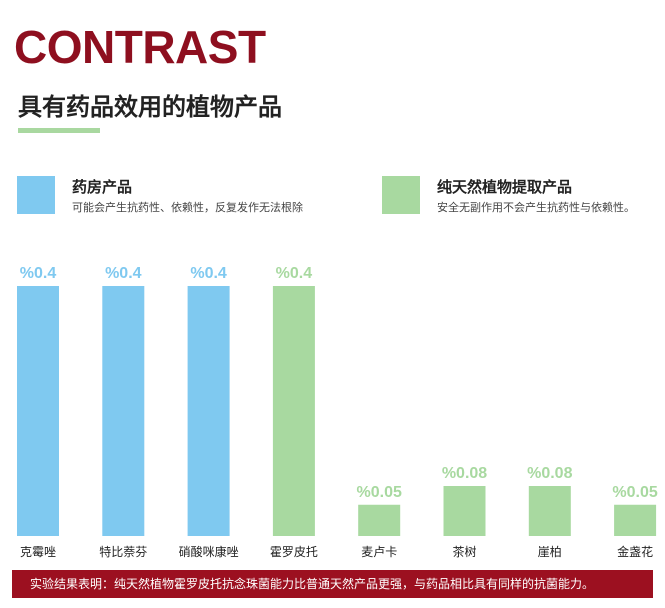 Image resolution: width=665 pixels, height=608 pixels. Describe the element at coordinates (123, 551) in the screenshot. I see `category-label-1: 特比萘芬` at that location.